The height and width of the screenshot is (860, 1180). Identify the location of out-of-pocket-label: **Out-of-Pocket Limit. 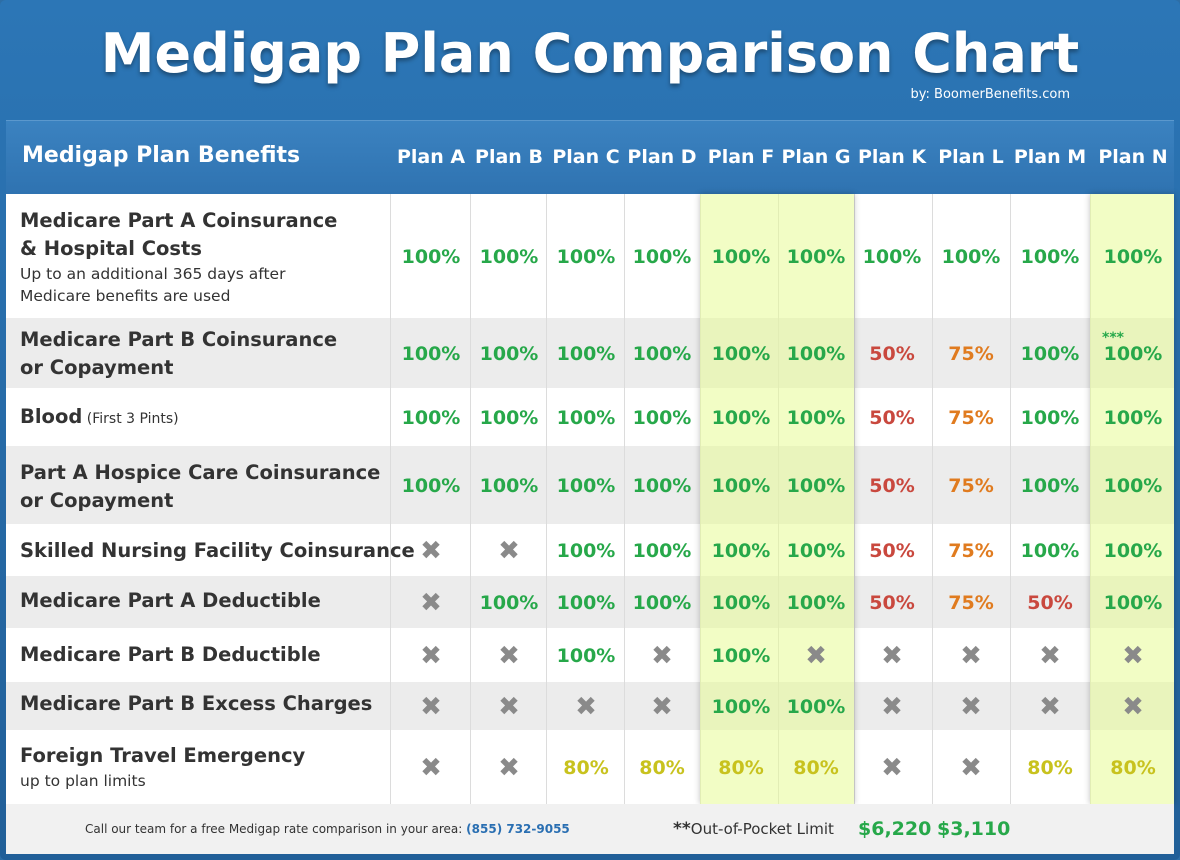
(753, 829).